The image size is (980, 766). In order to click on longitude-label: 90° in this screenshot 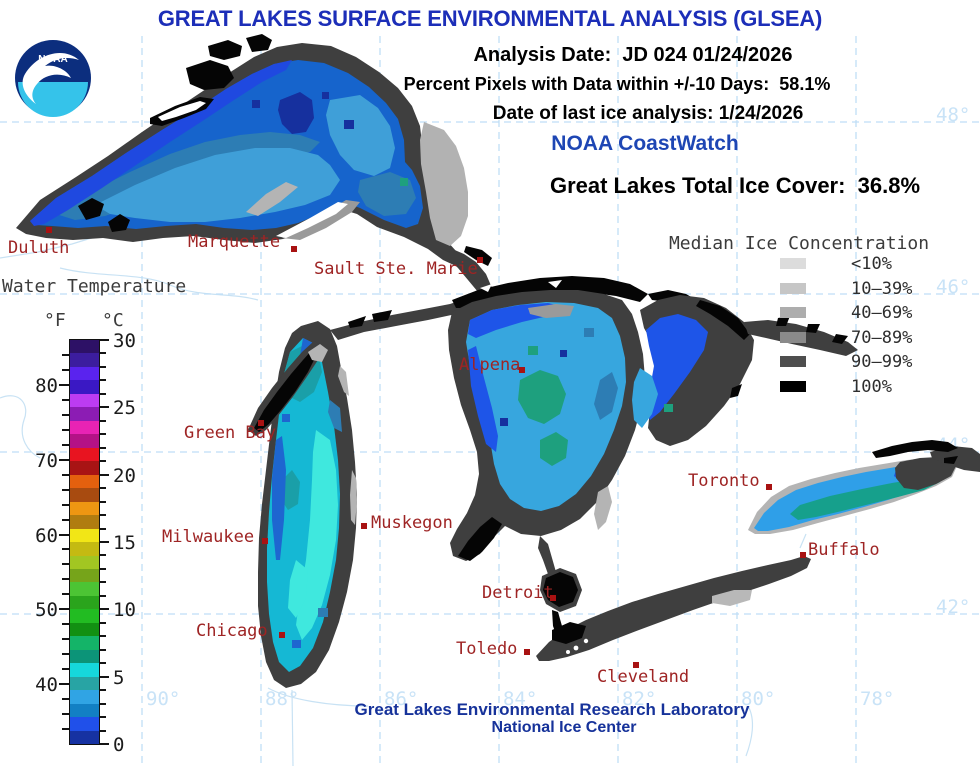, I will do `click(163, 699)`.